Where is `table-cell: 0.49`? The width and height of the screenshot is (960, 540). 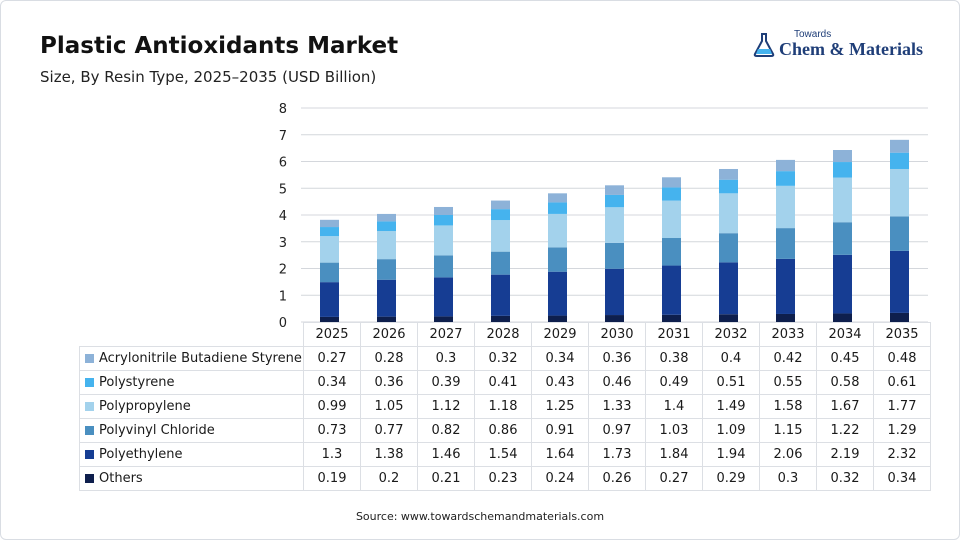 table-cell: 0.49 is located at coordinates (674, 382).